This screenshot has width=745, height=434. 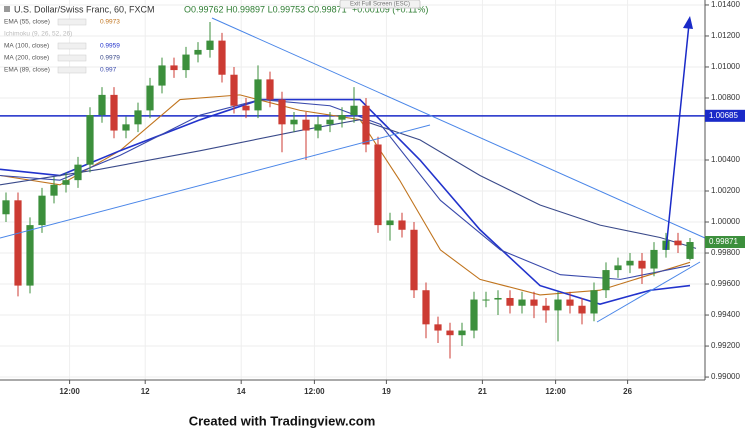 I want to click on y-tick-label: 1.00200, so click(x=725, y=190).